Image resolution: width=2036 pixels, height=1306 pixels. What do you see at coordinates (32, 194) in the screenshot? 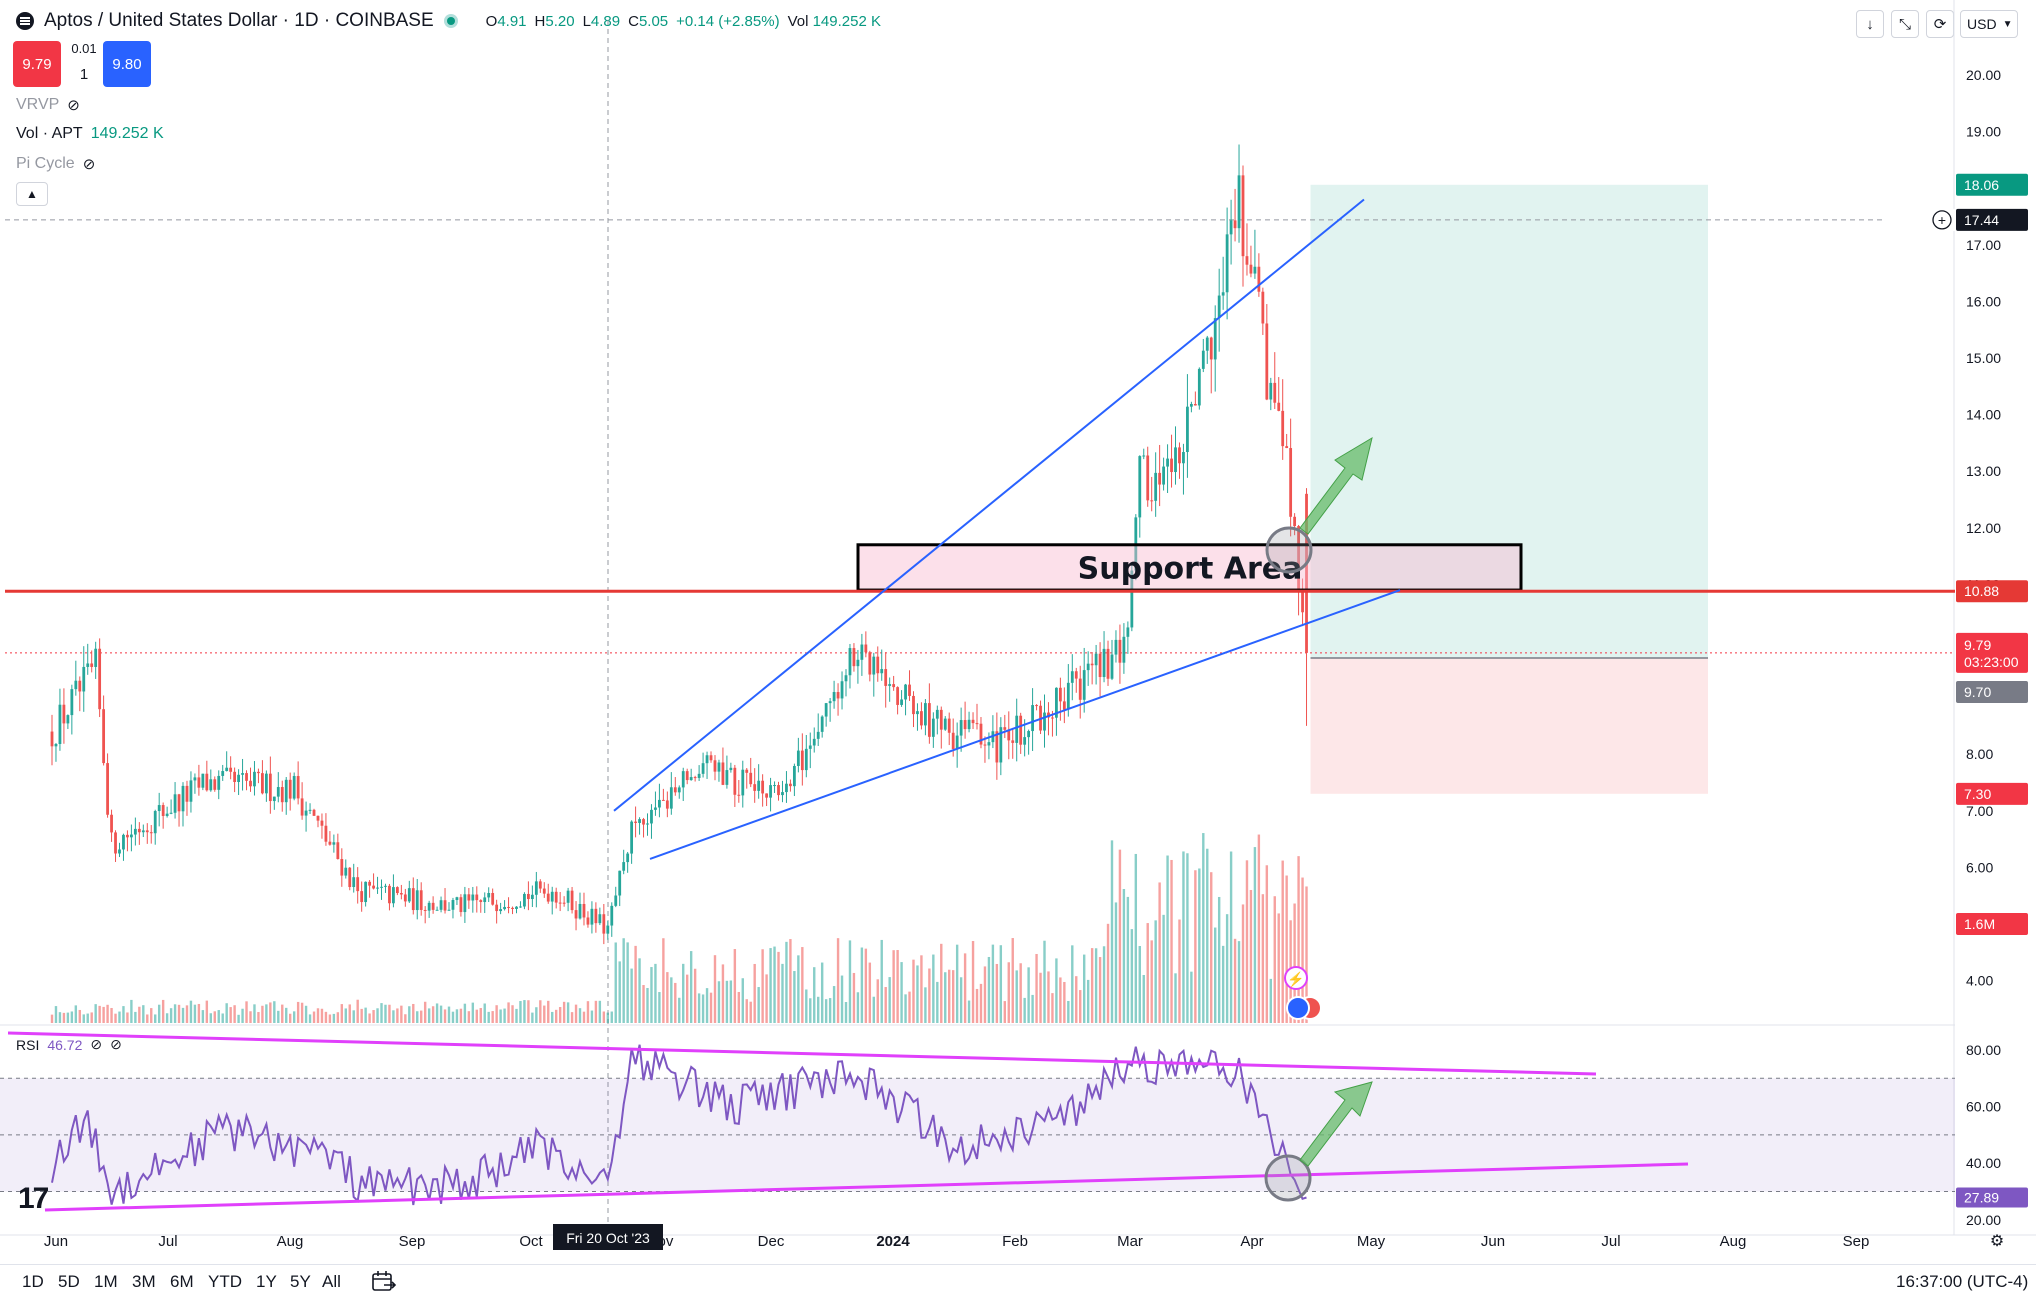
I see `collapse-legend-button: ▲` at bounding box center [32, 194].